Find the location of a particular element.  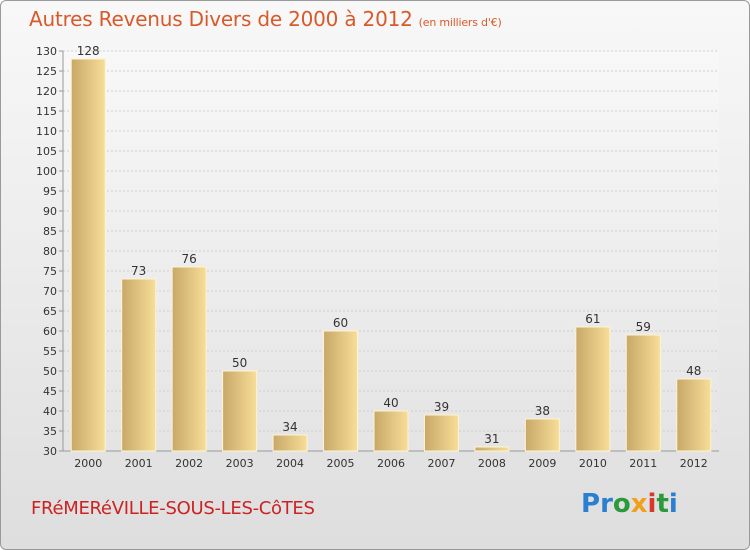

y-tick-label: 120 is located at coordinates (46, 91).